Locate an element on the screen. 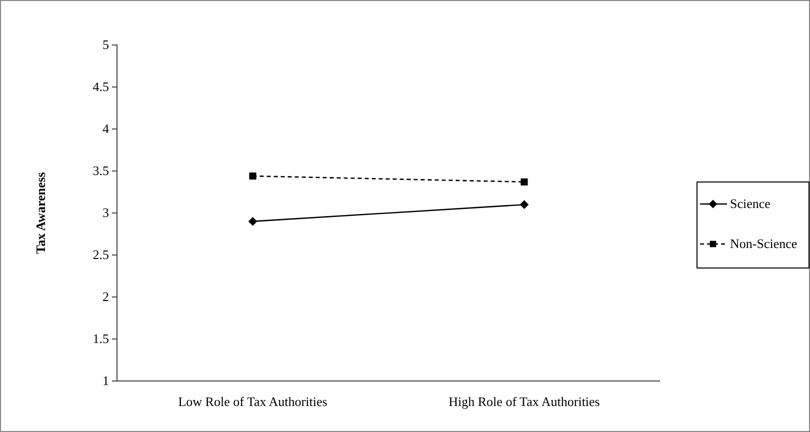  y-tick-label: 5 is located at coordinates (105, 44).